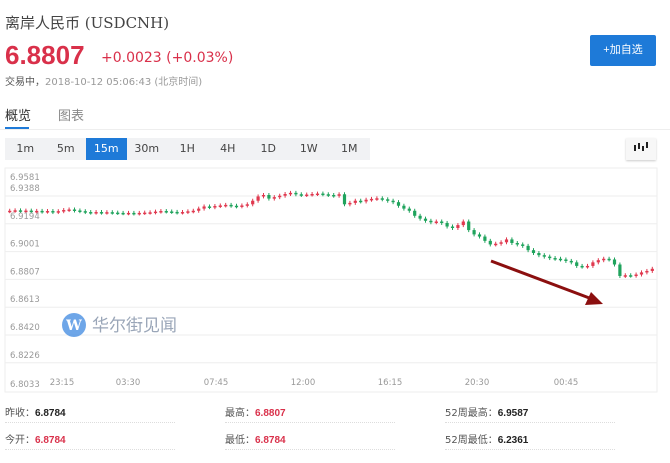 The image size is (670, 463). What do you see at coordinates (240, 440) in the screenshot?
I see `stat-label: 最低：` at bounding box center [240, 440].